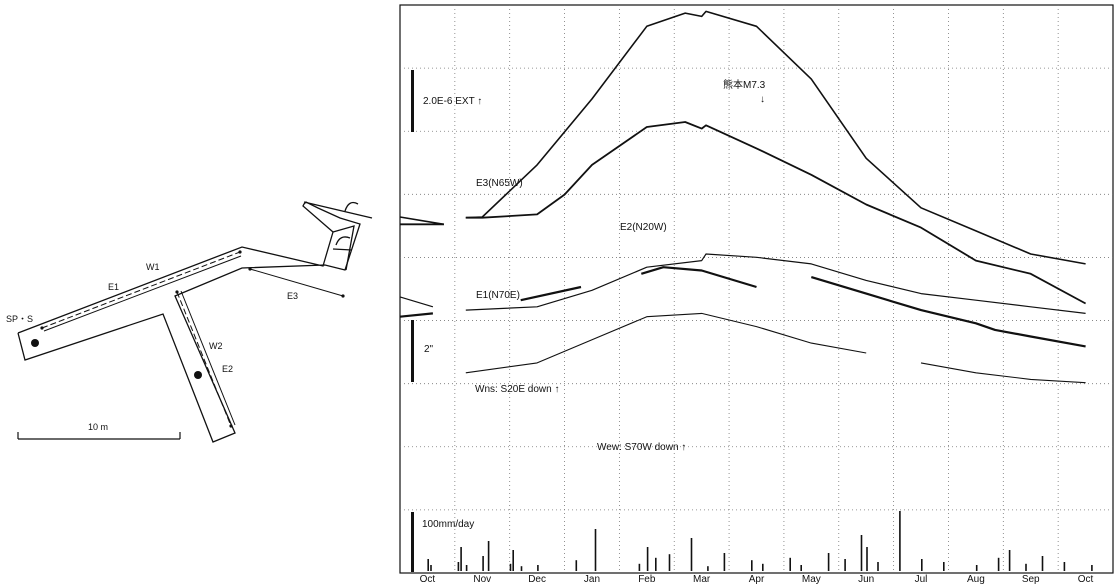  I want to click on series-label-e3: E3(N65W), so click(499, 183).